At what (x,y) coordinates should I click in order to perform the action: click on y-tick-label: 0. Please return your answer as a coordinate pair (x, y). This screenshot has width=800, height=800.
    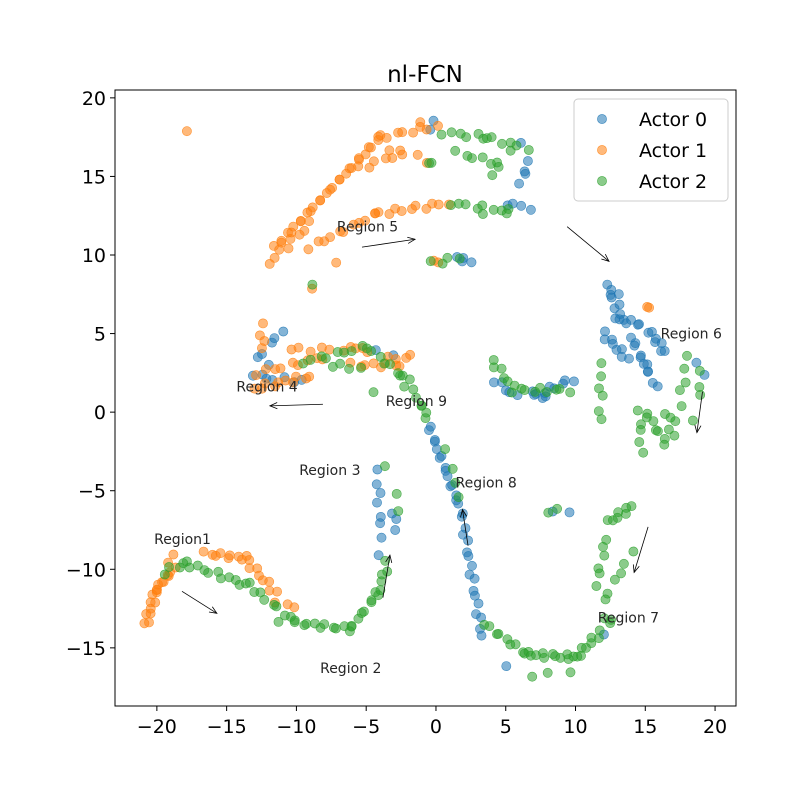
    Looking at the image, I should click on (100, 413).